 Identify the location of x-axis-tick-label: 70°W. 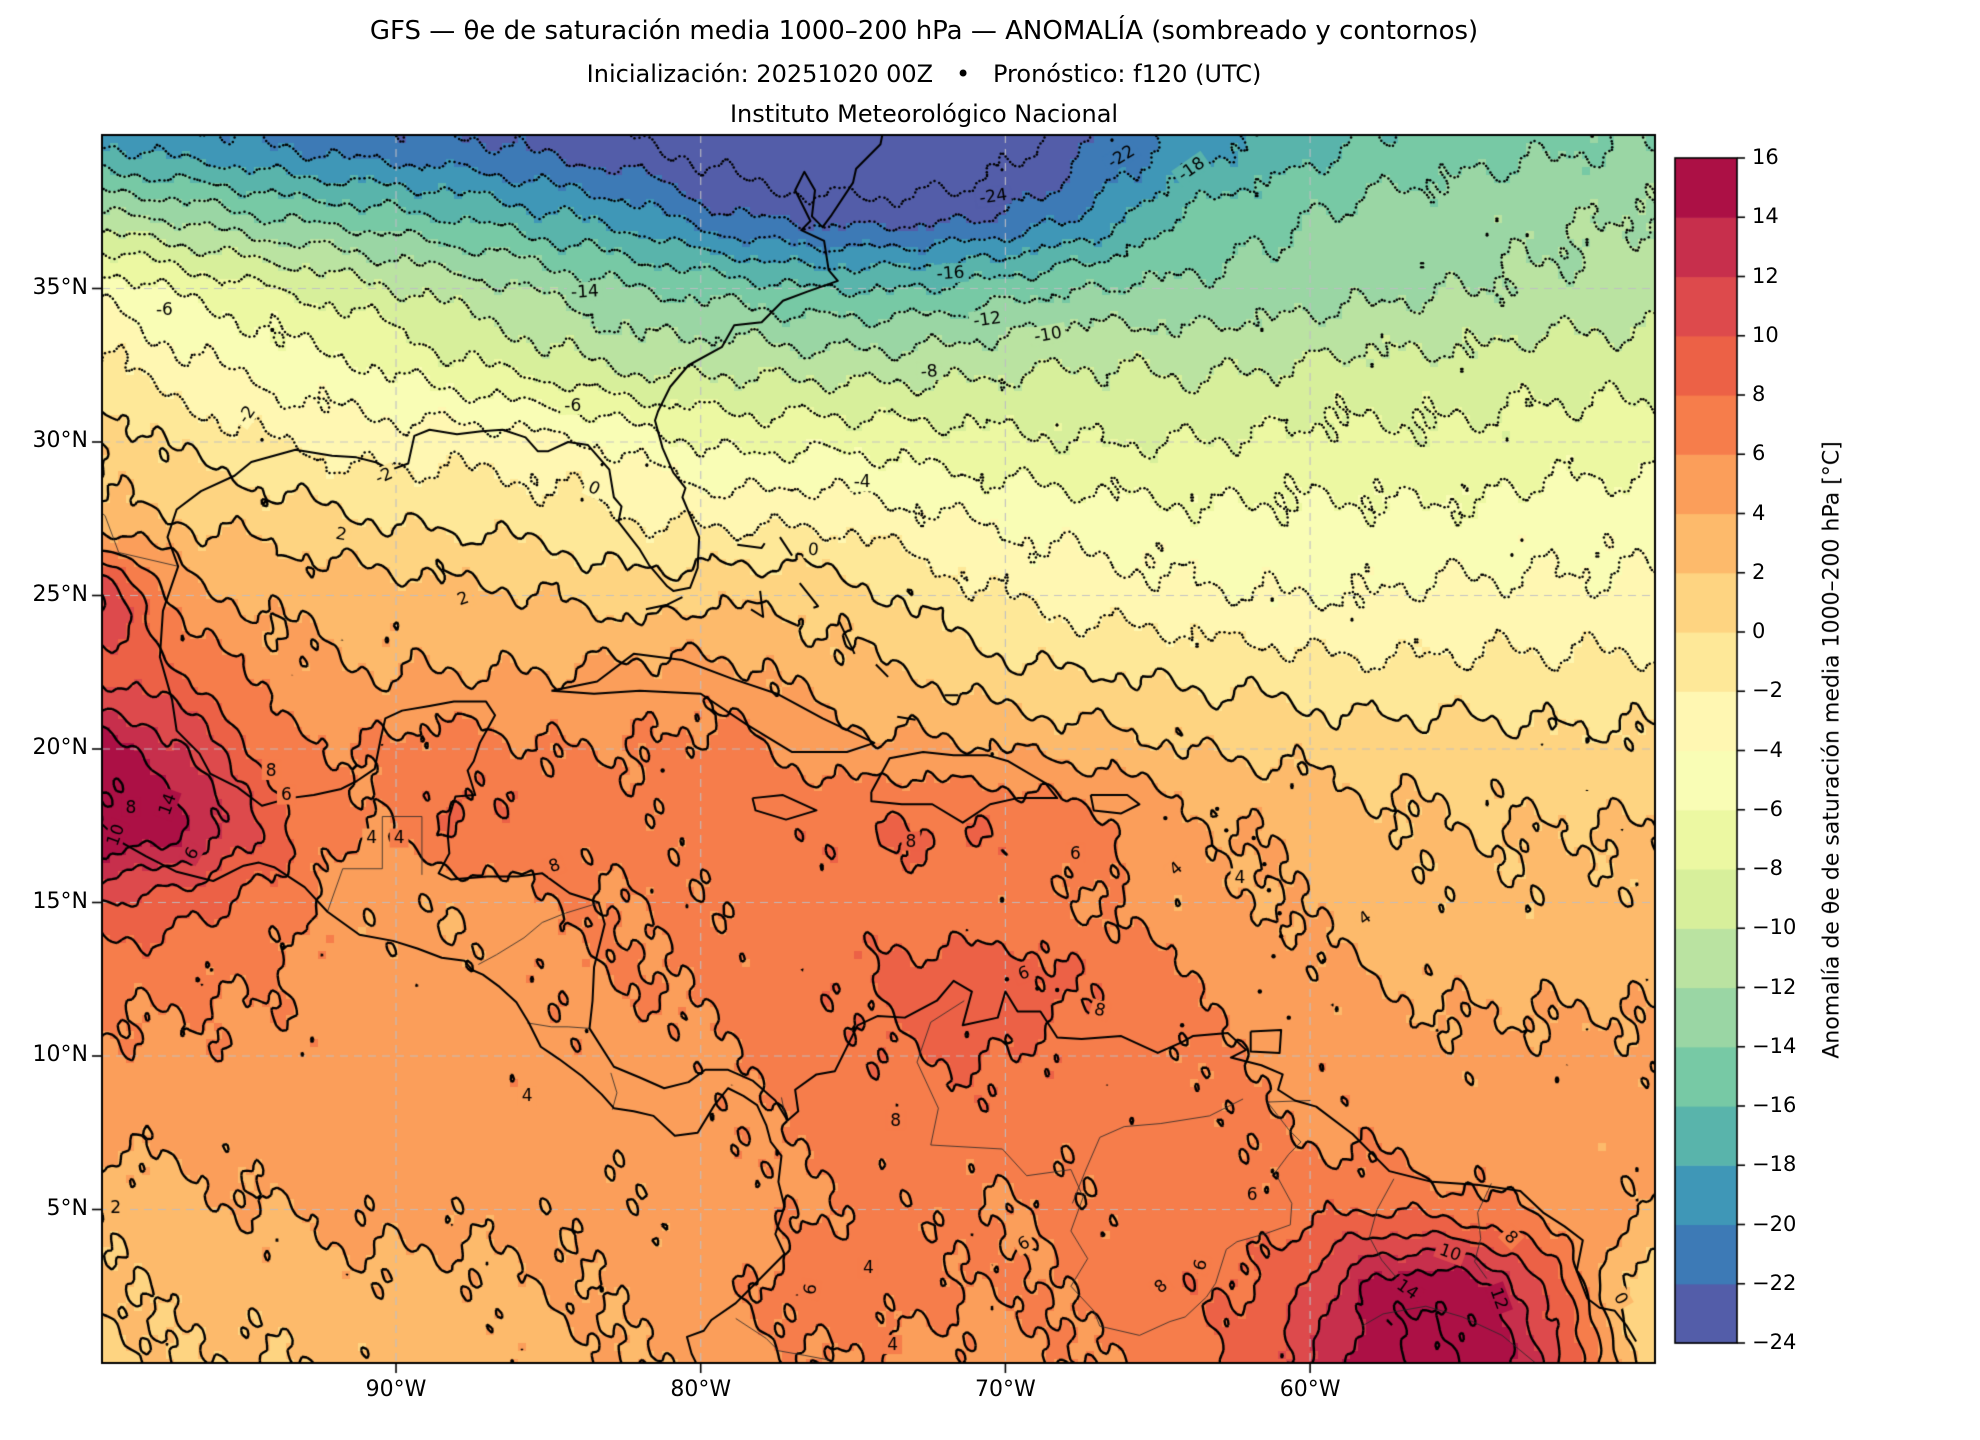
(1005, 1389).